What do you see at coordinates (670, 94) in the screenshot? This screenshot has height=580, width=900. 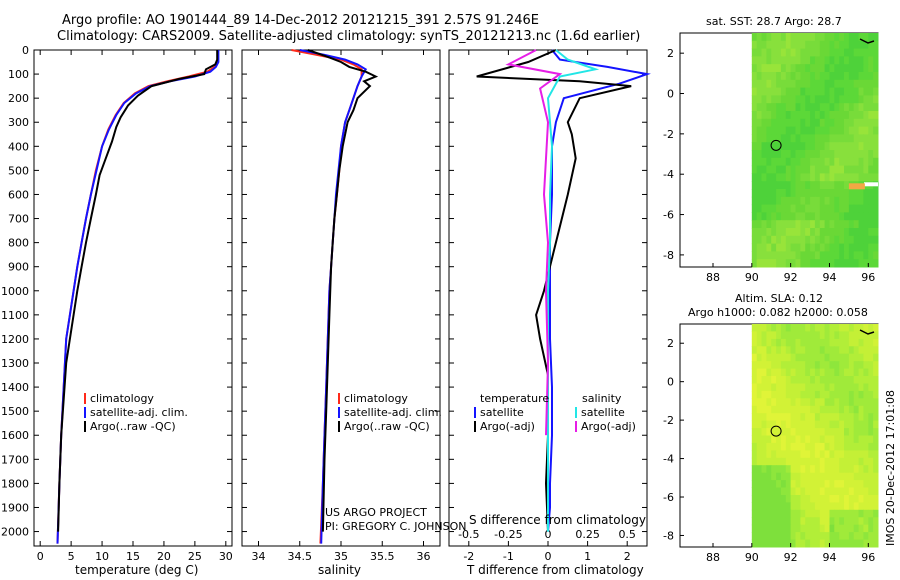 I see `map-y-tick-label: 0` at bounding box center [670, 94].